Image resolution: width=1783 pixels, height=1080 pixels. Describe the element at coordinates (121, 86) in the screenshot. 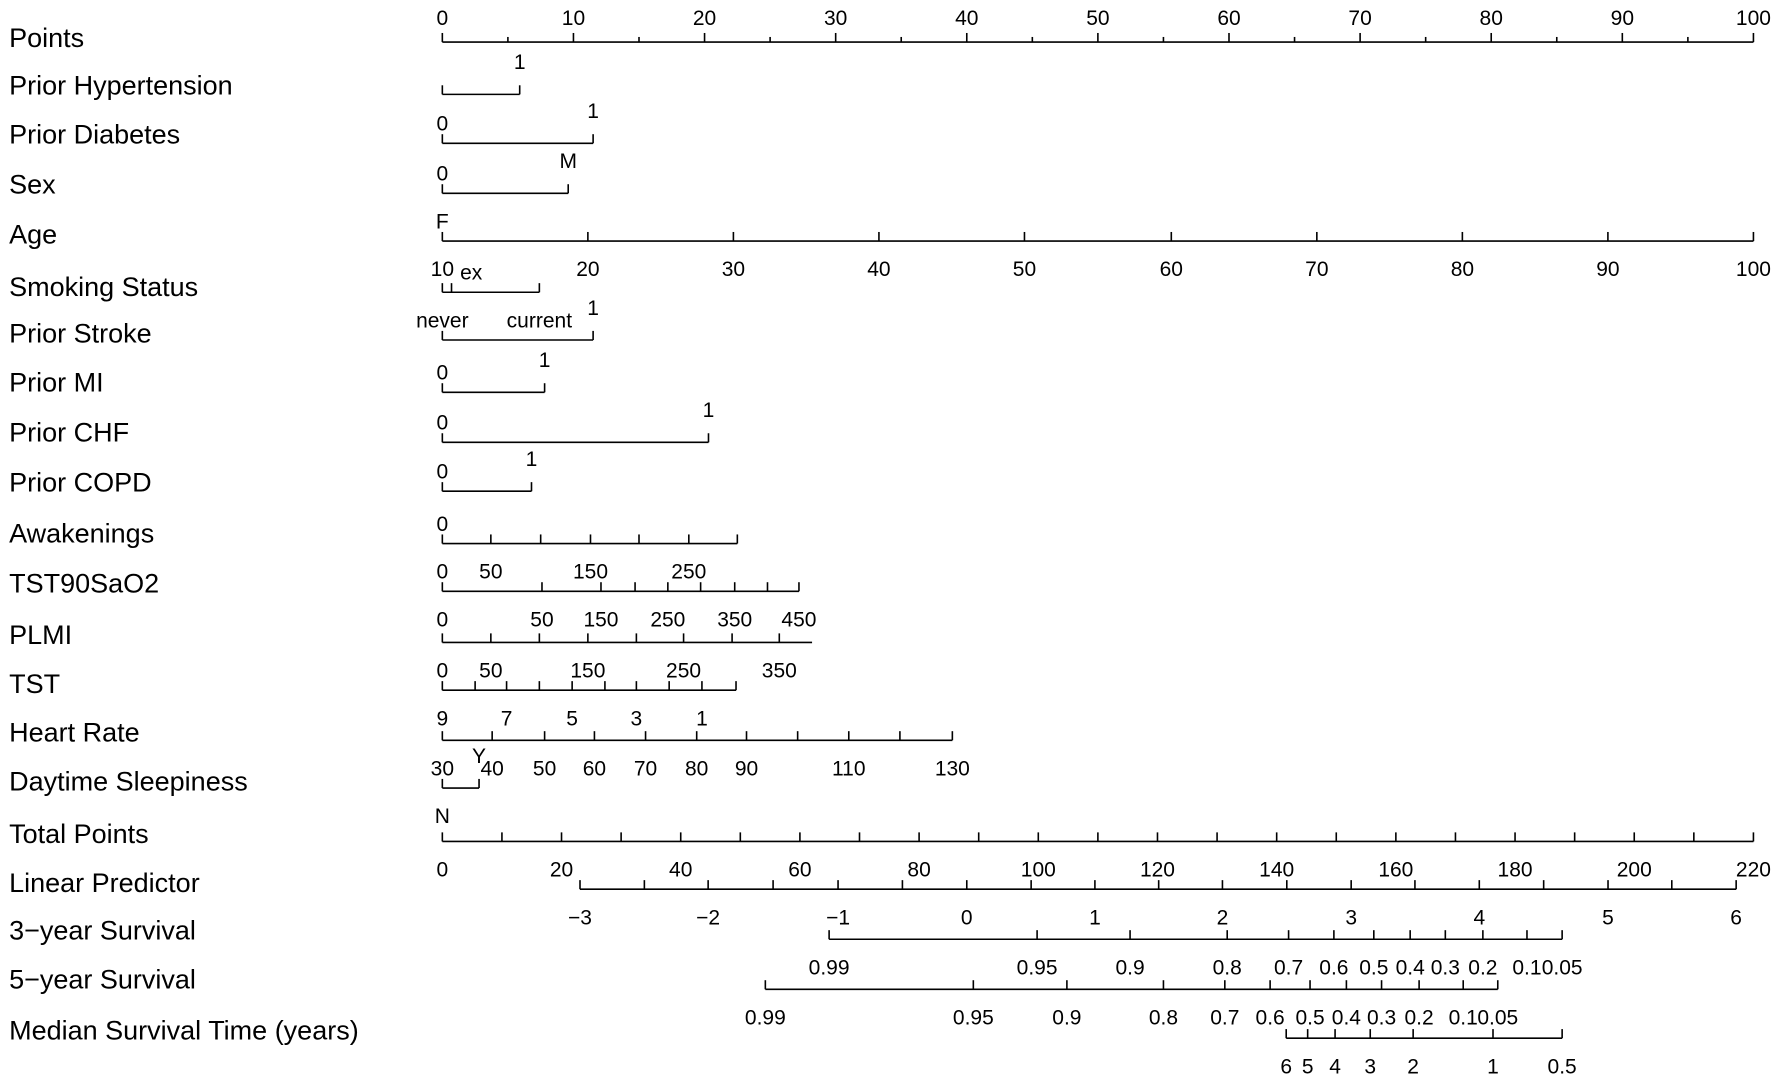

I see `row-label: Prior Hypertension` at that location.